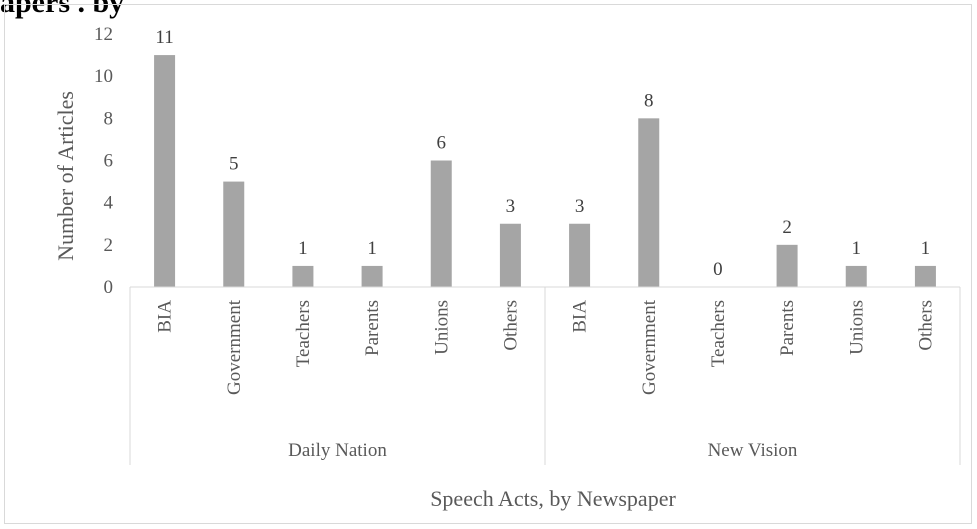 The width and height of the screenshot is (977, 529). I want to click on y-axis-ticks: 0 2 4 6 8 10 12, so click(104, 161).